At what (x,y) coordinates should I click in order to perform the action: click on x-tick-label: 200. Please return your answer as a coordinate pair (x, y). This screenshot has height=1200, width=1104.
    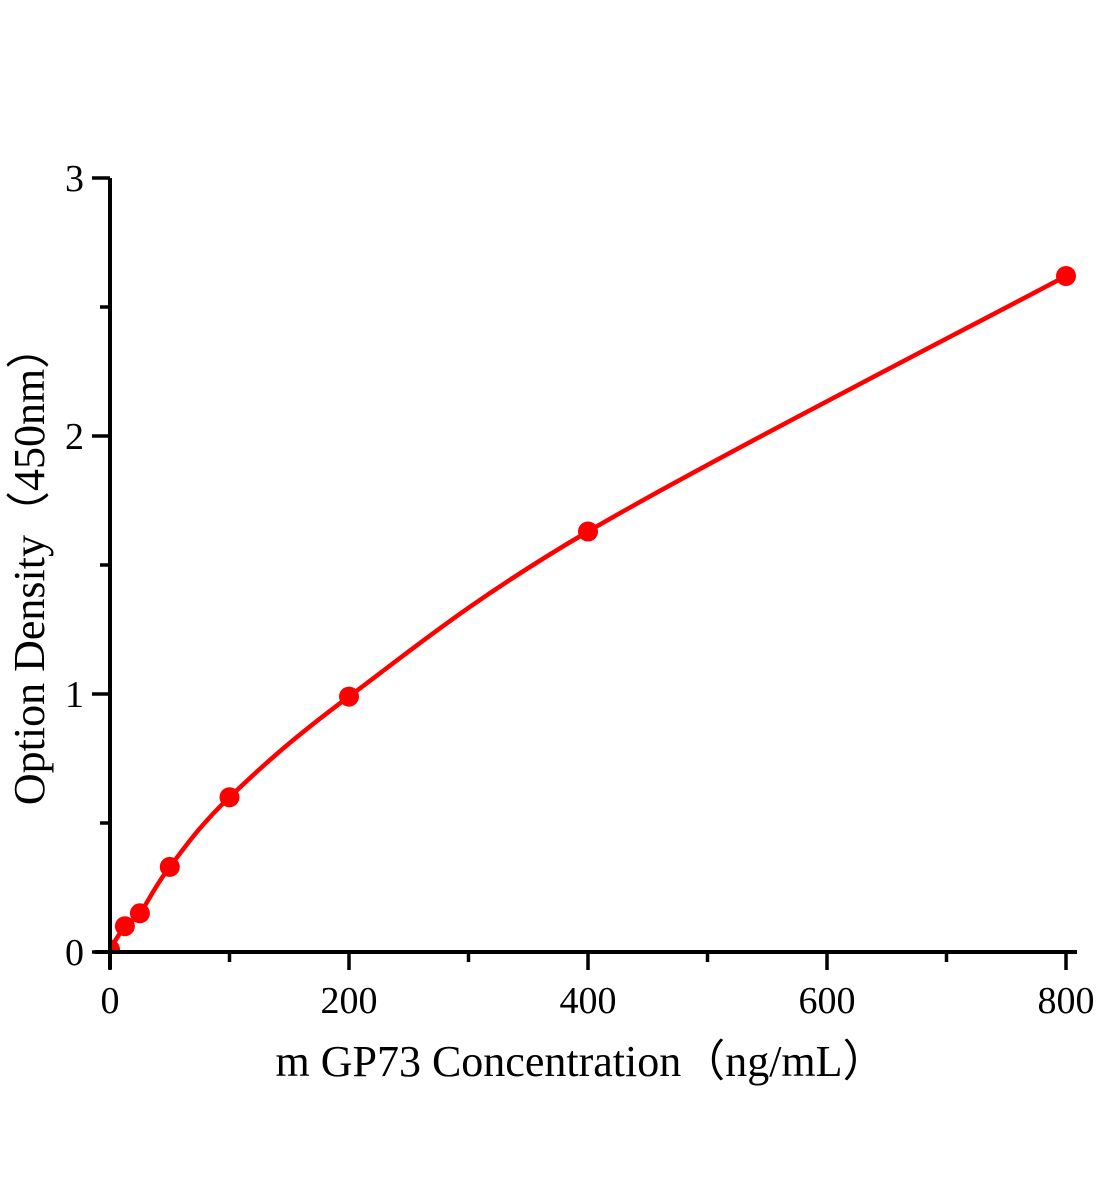
    Looking at the image, I should click on (349, 1001).